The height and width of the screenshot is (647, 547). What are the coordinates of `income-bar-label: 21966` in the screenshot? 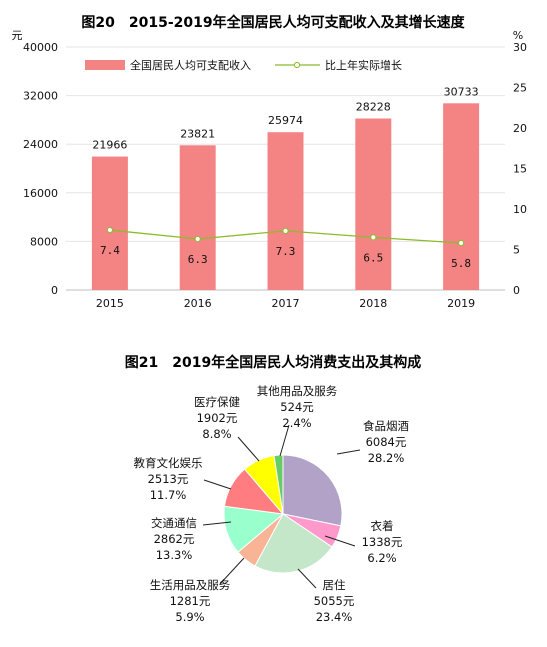 It's located at (109, 145).